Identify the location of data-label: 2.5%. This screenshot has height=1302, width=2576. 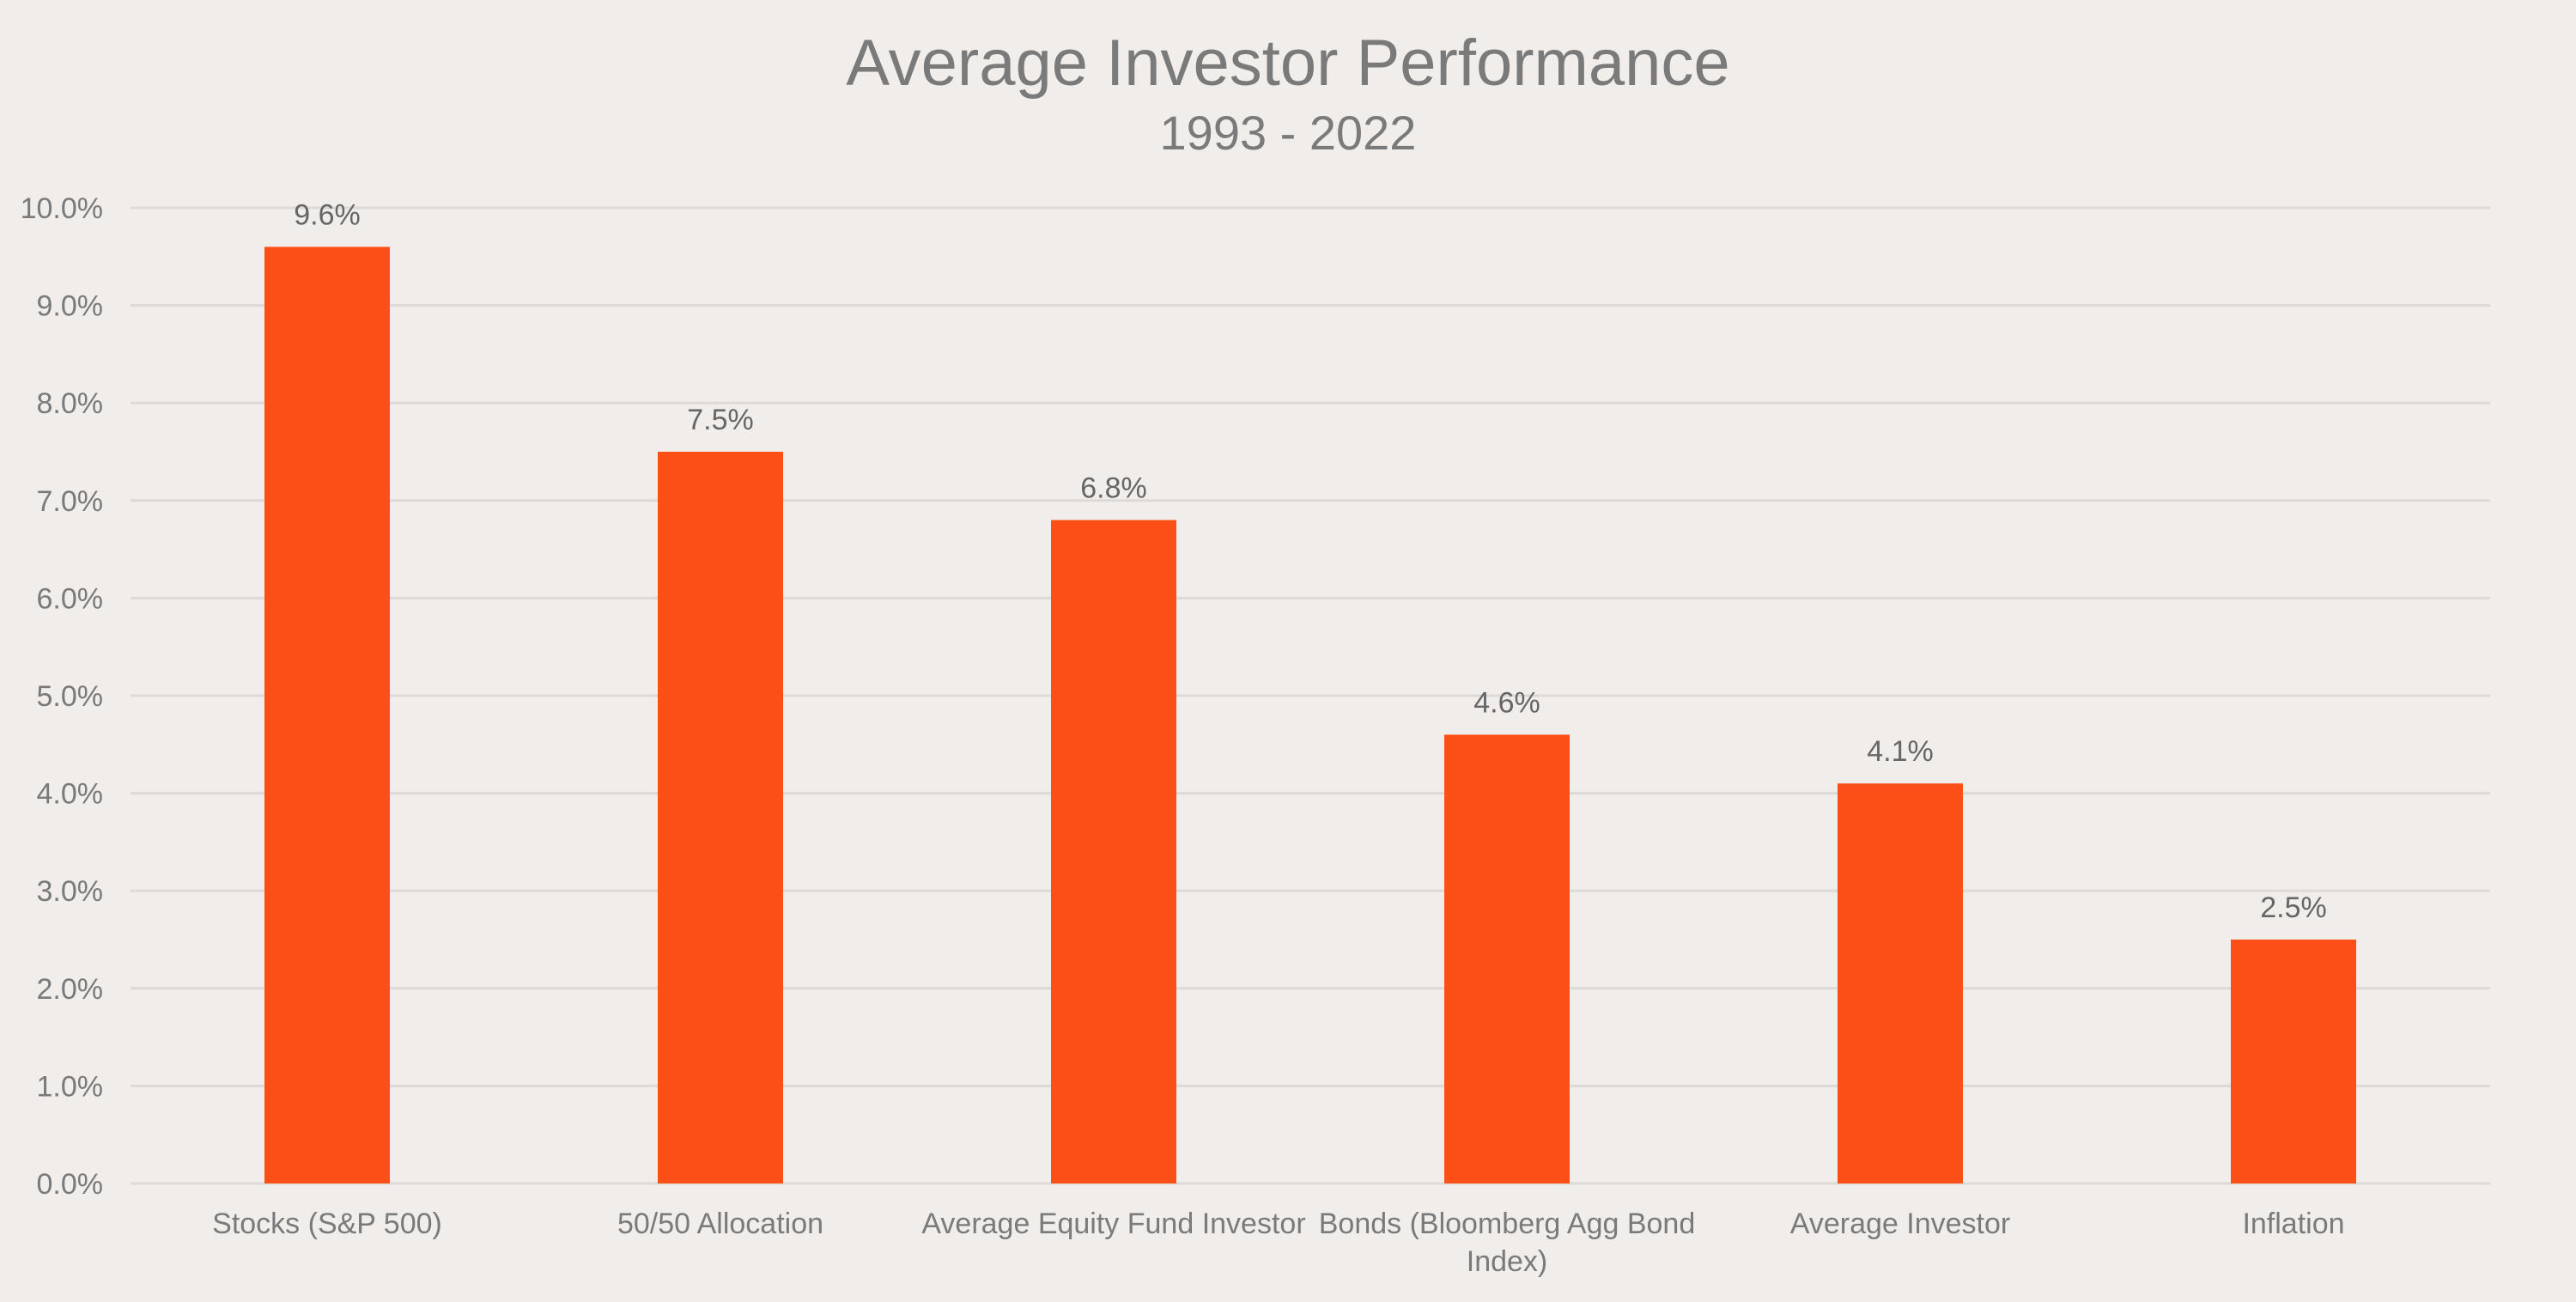
(2294, 907).